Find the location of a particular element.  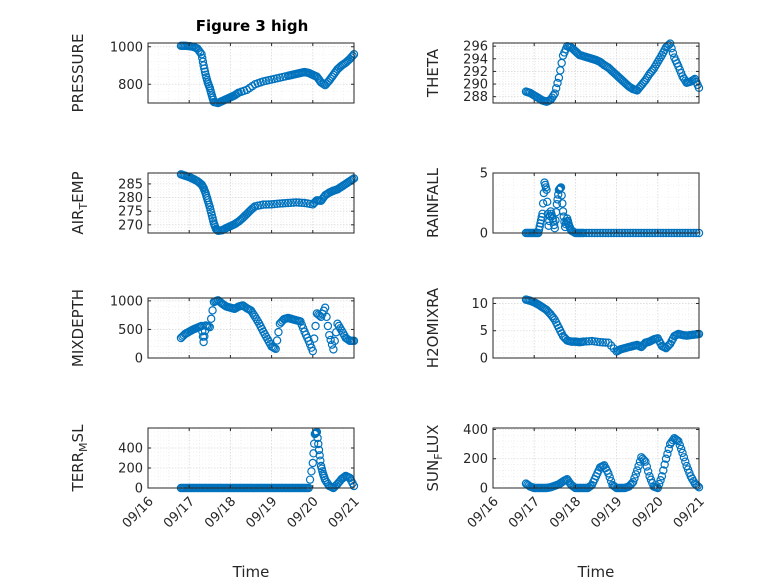

yaxis-label-suffix: SL is located at coordinates (78, 433).